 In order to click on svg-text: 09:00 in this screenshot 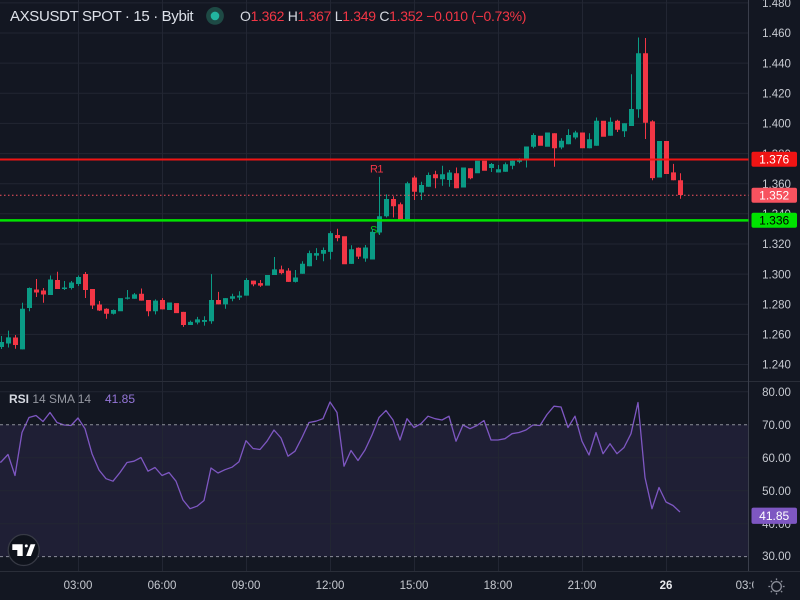, I will do `click(246, 586)`.